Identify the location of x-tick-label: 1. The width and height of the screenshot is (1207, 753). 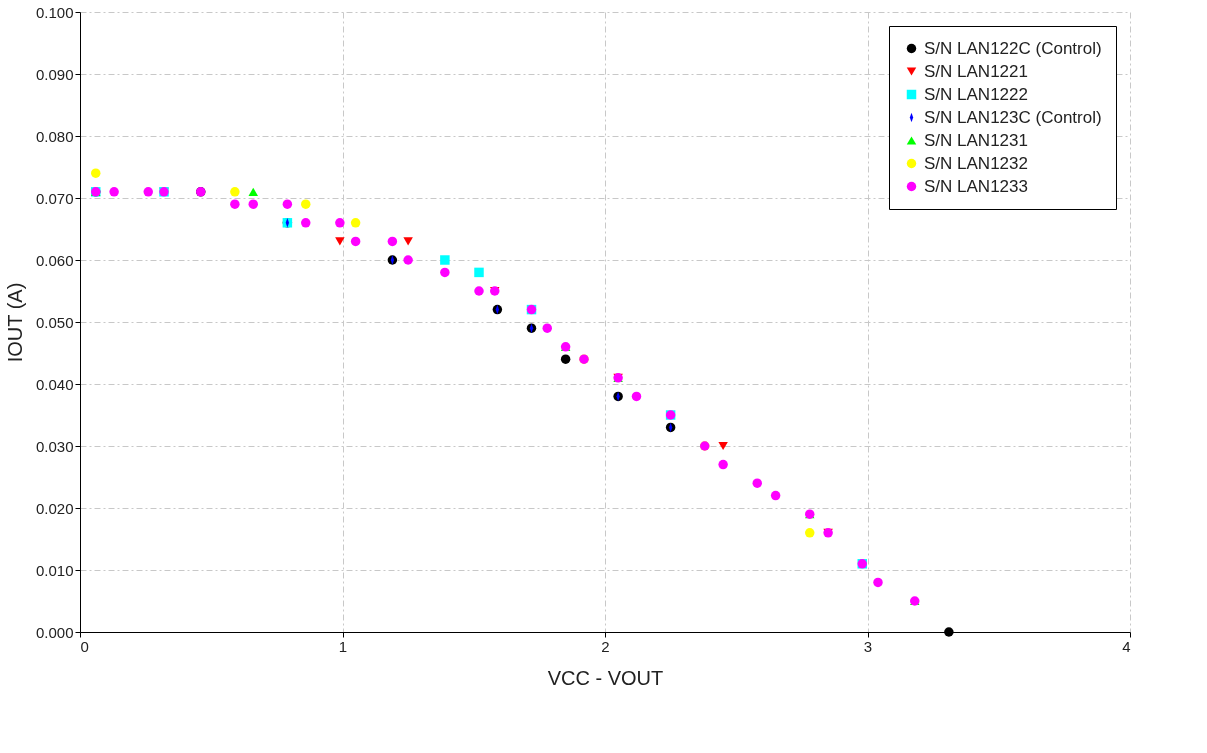
(343, 646).